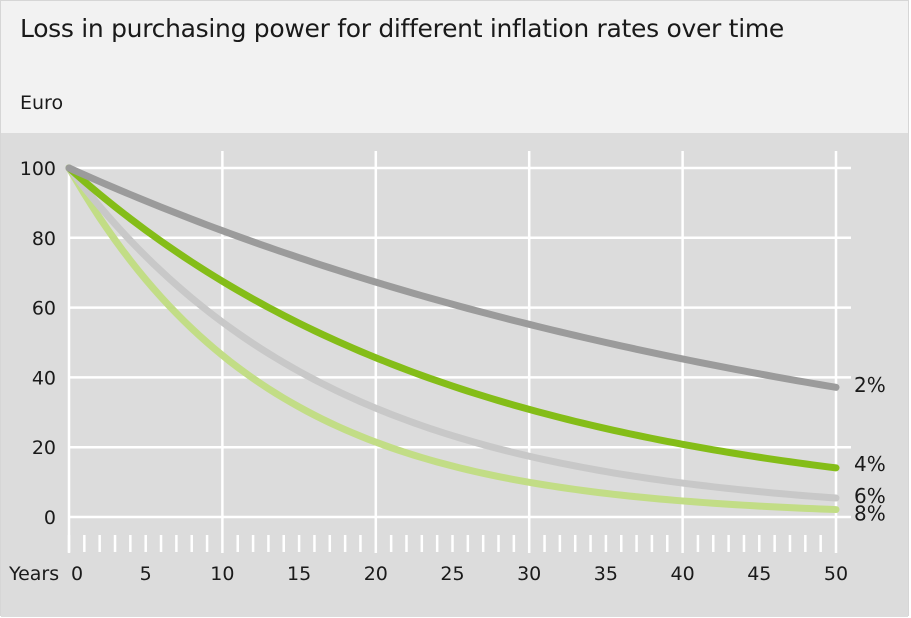 The width and height of the screenshot is (911, 618). Describe the element at coordinates (44, 378) in the screenshot. I see `y-tick-label: 40` at that location.